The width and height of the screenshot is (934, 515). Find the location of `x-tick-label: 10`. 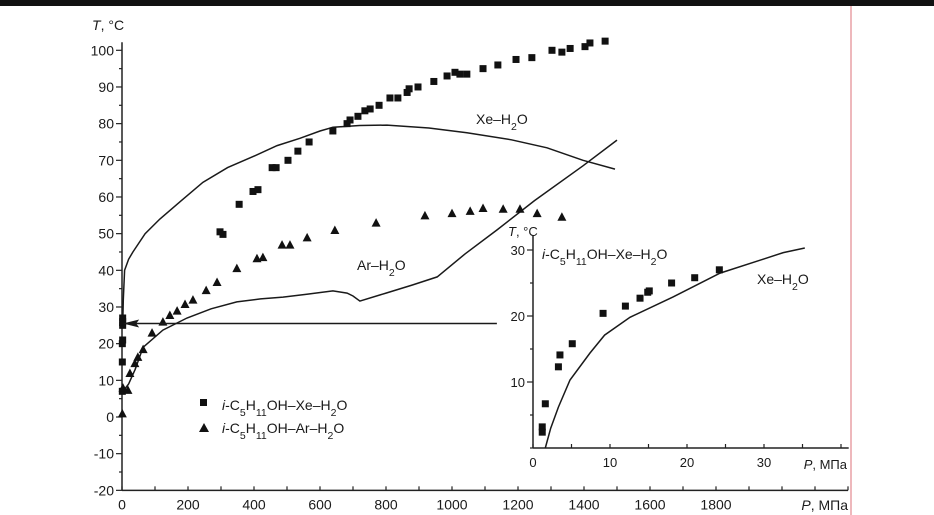

x-tick-label: 10 is located at coordinates (610, 462).